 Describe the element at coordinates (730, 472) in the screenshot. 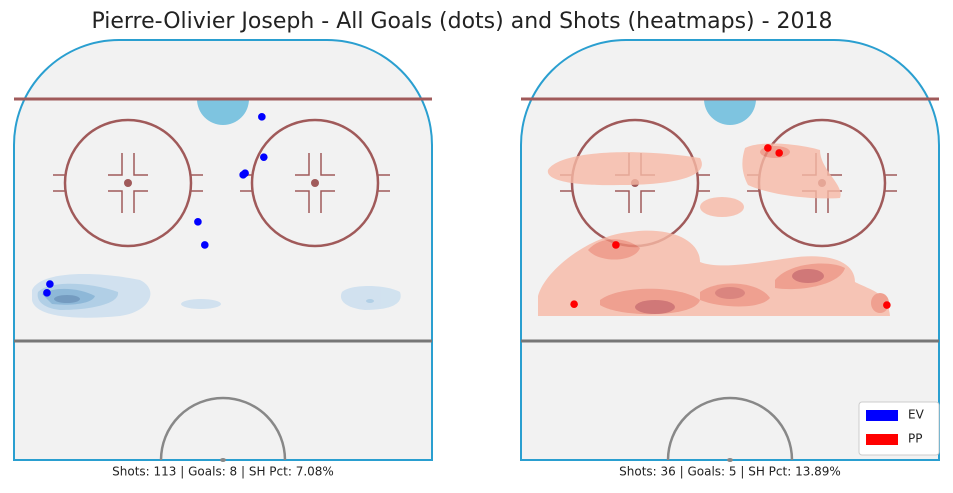

I see `caption: Shots: 36 | Goals: 5 | SH Pct: 13.89%` at that location.